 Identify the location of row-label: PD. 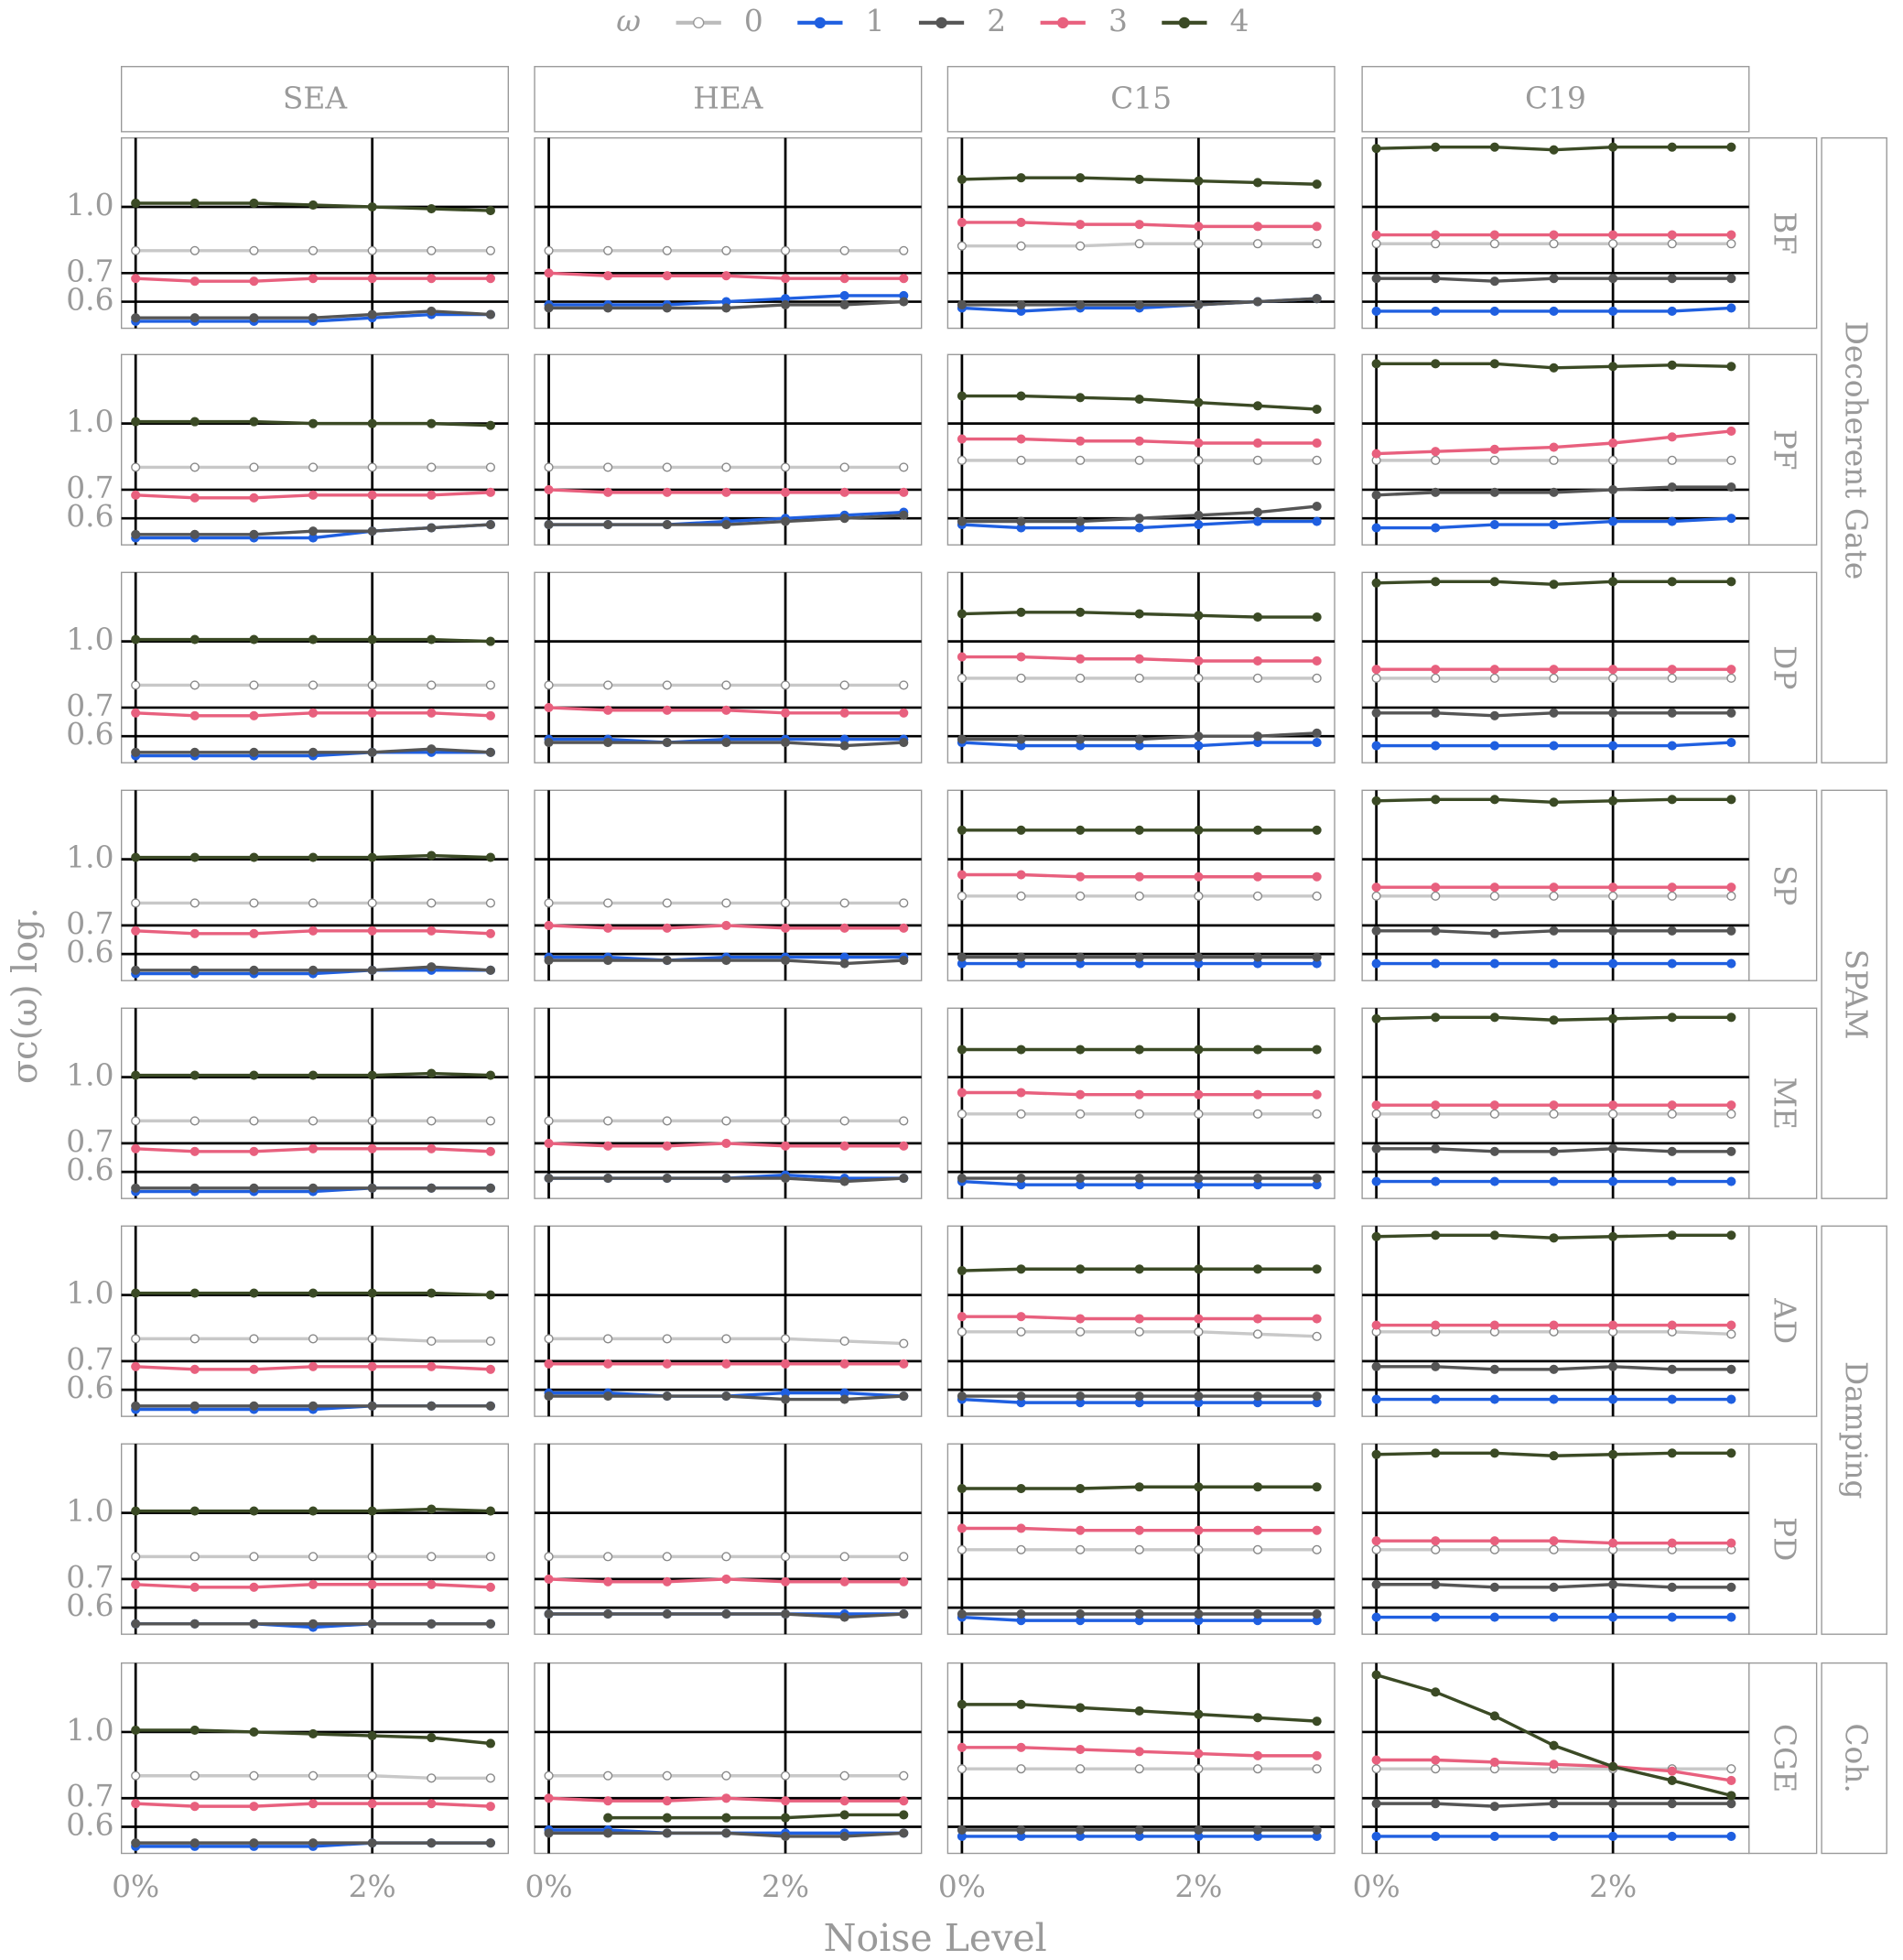
(1785, 1539).